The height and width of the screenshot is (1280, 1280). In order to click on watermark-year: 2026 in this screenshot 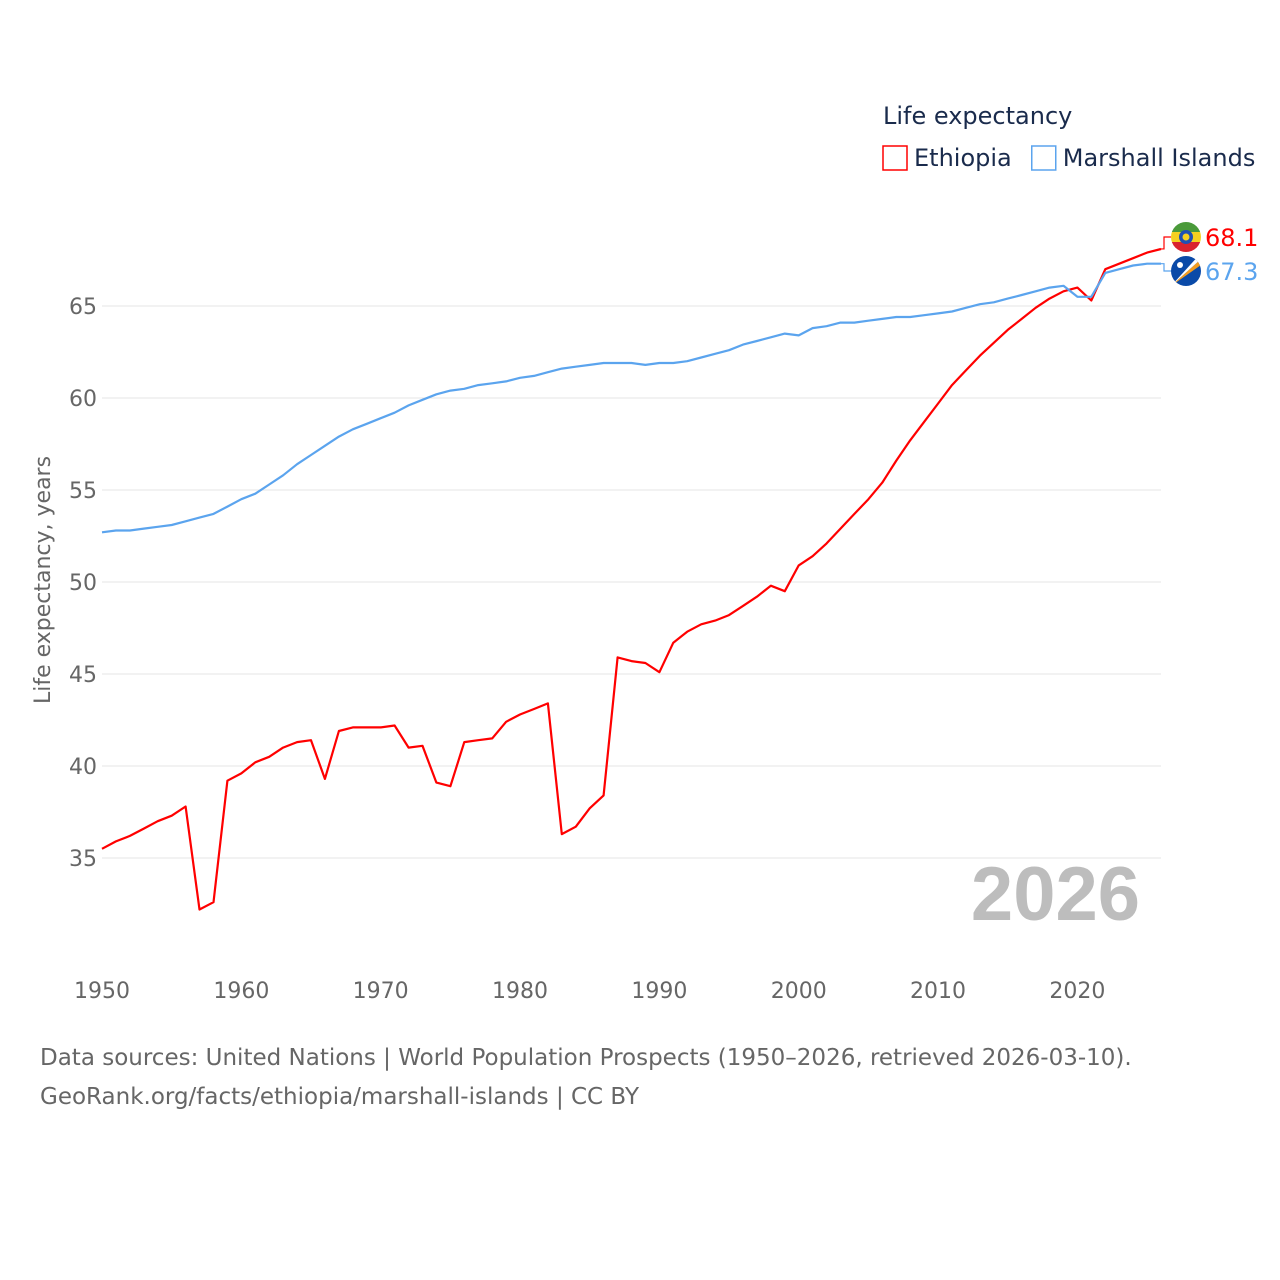, I will do `click(1055, 894)`.